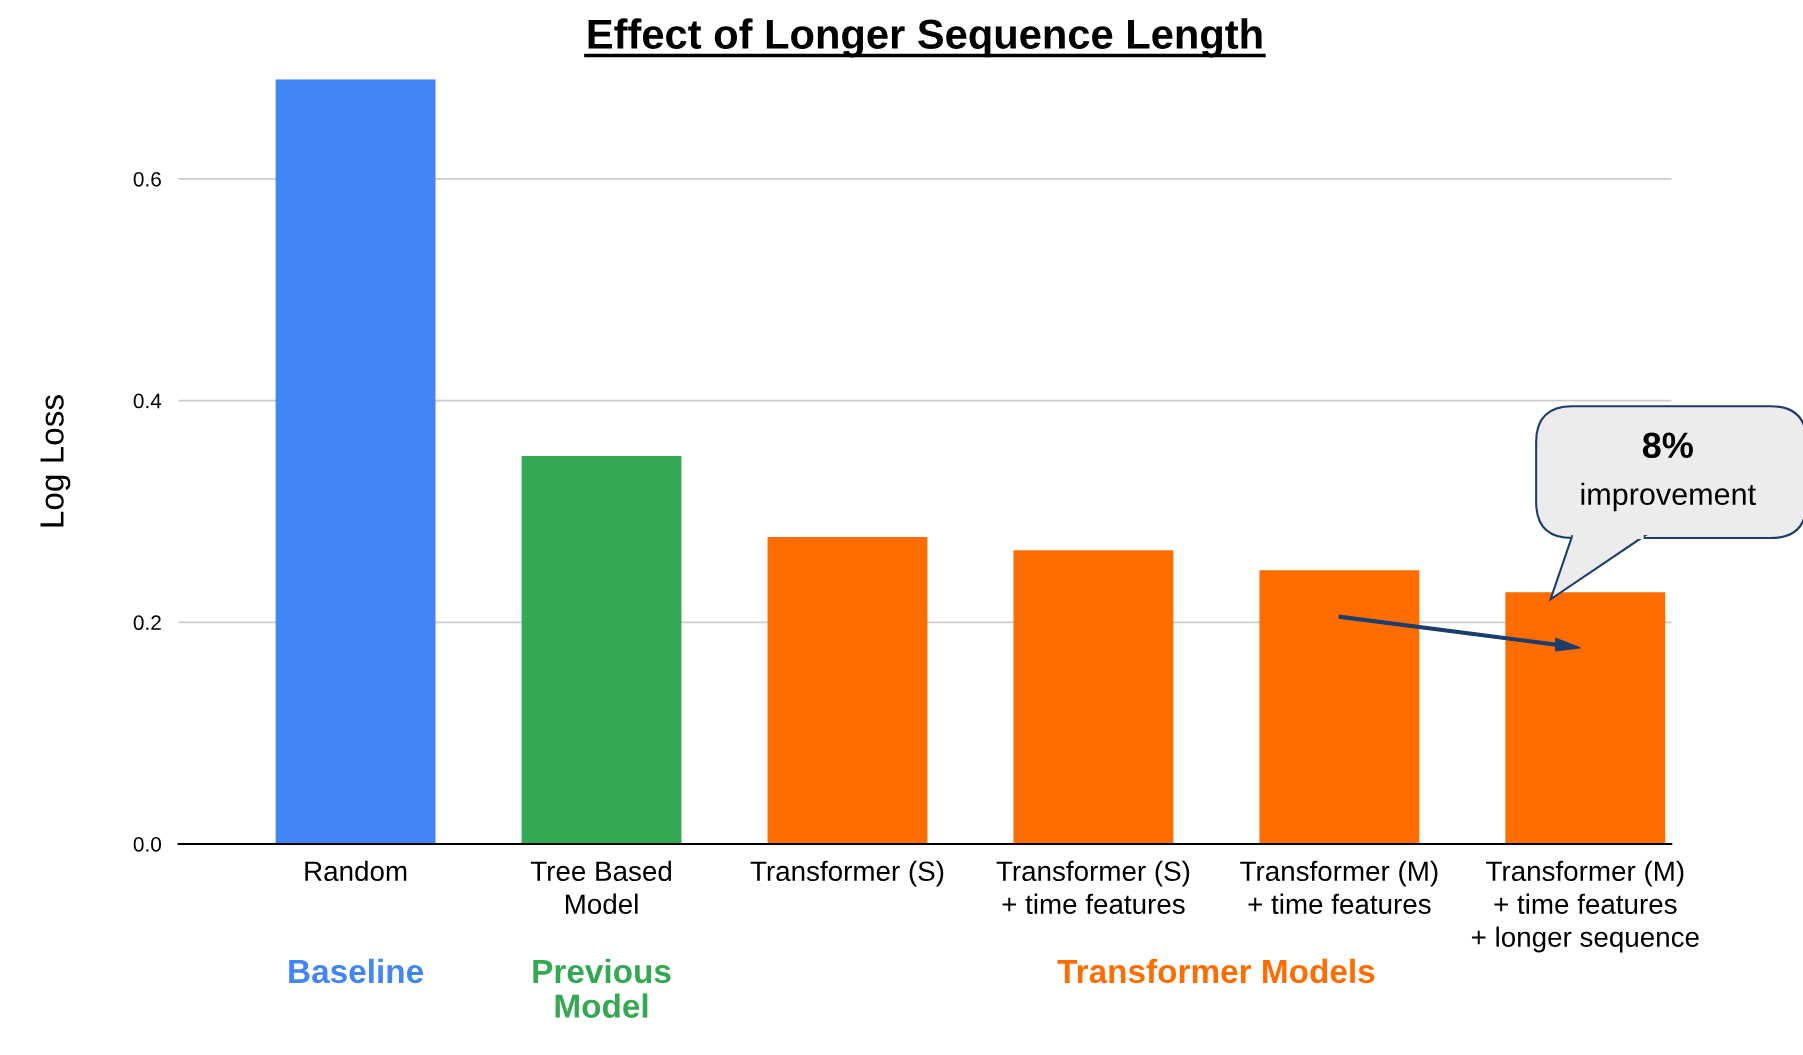 The height and width of the screenshot is (1055, 1803). Describe the element at coordinates (147, 401) in the screenshot. I see `y-tick-label: 0.4` at that location.